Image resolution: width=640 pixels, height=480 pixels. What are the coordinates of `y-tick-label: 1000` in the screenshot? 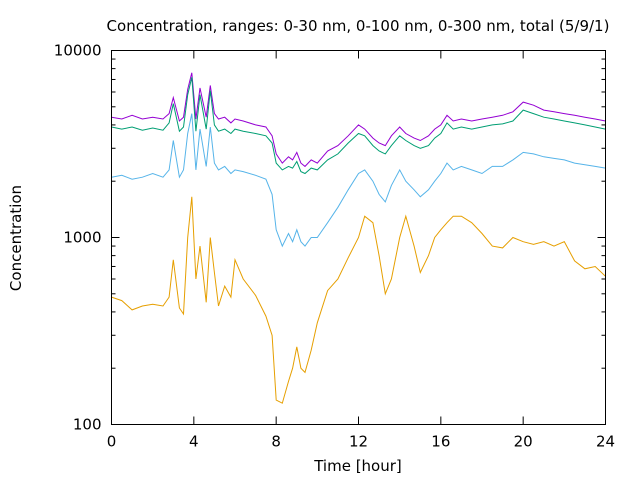 It's located at (82, 238).